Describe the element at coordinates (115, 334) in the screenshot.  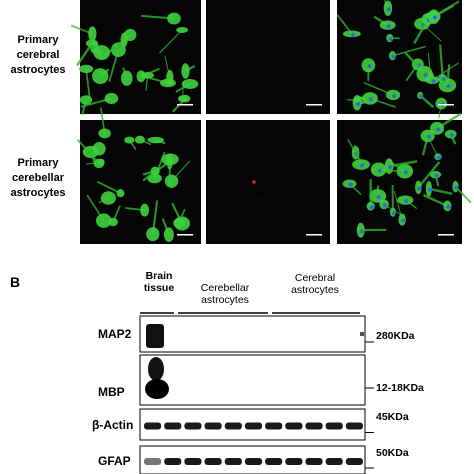
I see `protein-label: MAP2` at that location.